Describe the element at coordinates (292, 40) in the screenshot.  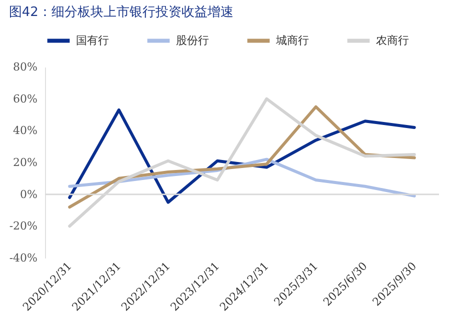
I see `legend-label: 城商行` at that location.